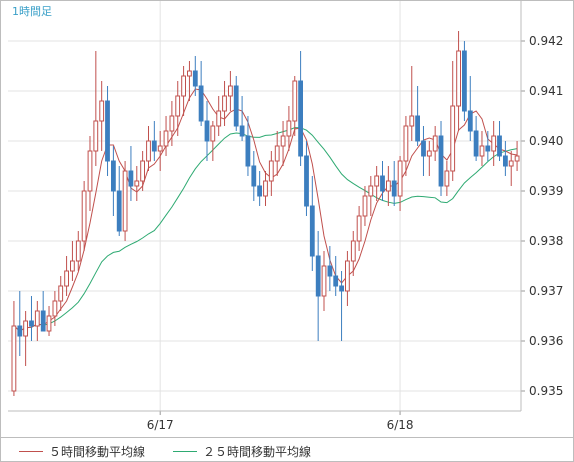  Describe the element at coordinates (160, 425) in the screenshot. I see `x-tick-label: 6/17` at that location.